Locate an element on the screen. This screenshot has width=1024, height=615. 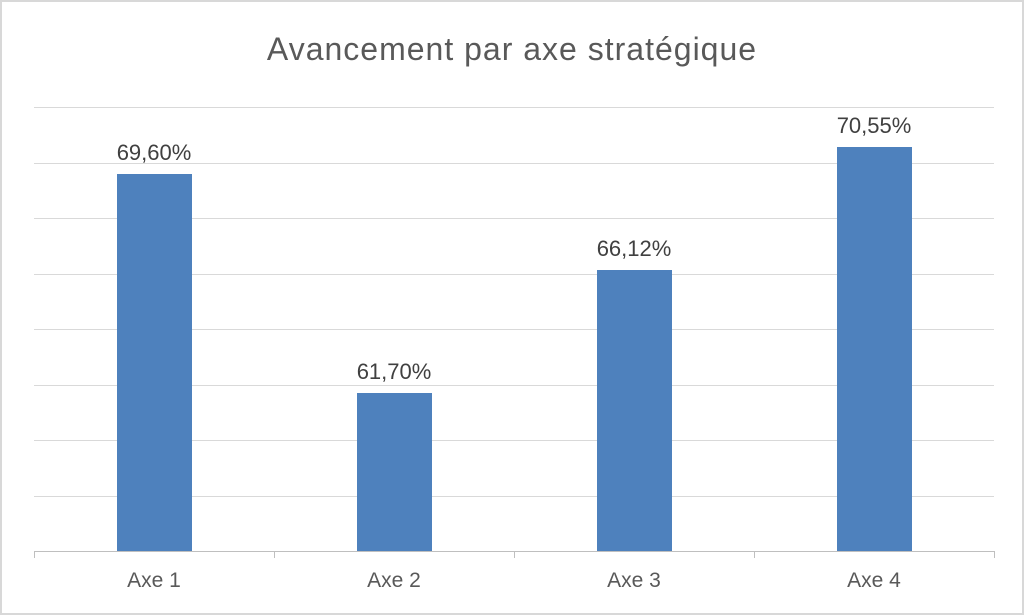
category-label-axe-1: Axe 1 is located at coordinates (154, 580).